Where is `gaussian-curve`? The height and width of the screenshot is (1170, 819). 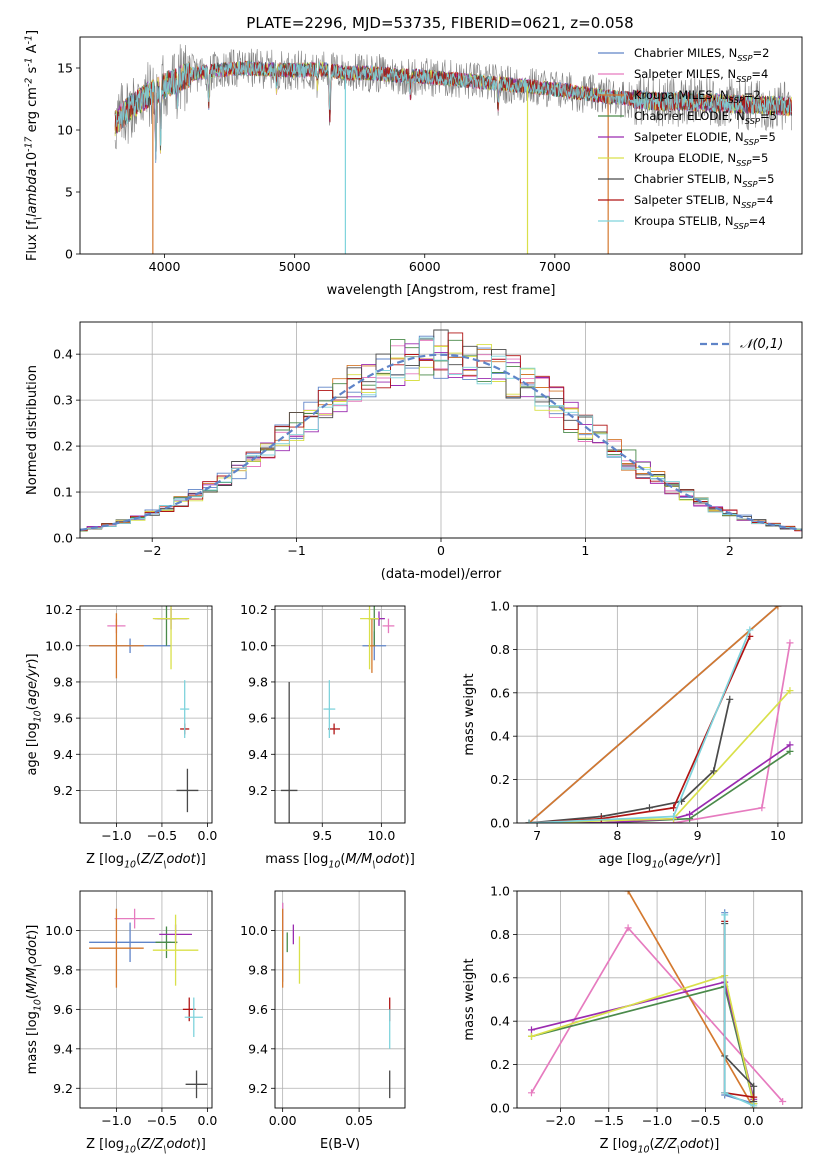
gaussian-curve is located at coordinates (441, 442).